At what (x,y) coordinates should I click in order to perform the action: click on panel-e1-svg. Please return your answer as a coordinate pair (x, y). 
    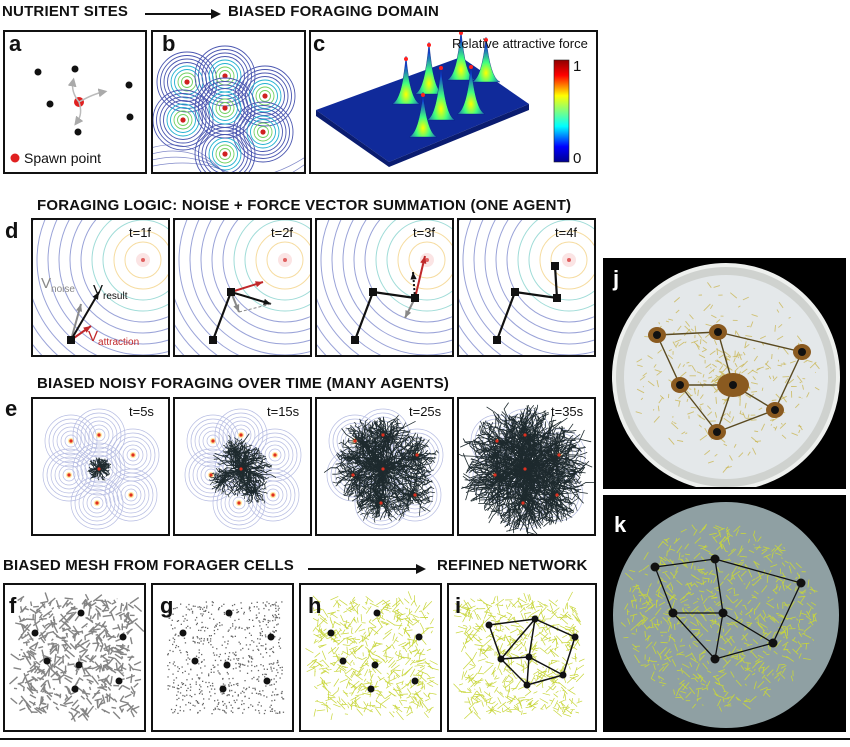
    Looking at the image, I should click on (101, 469).